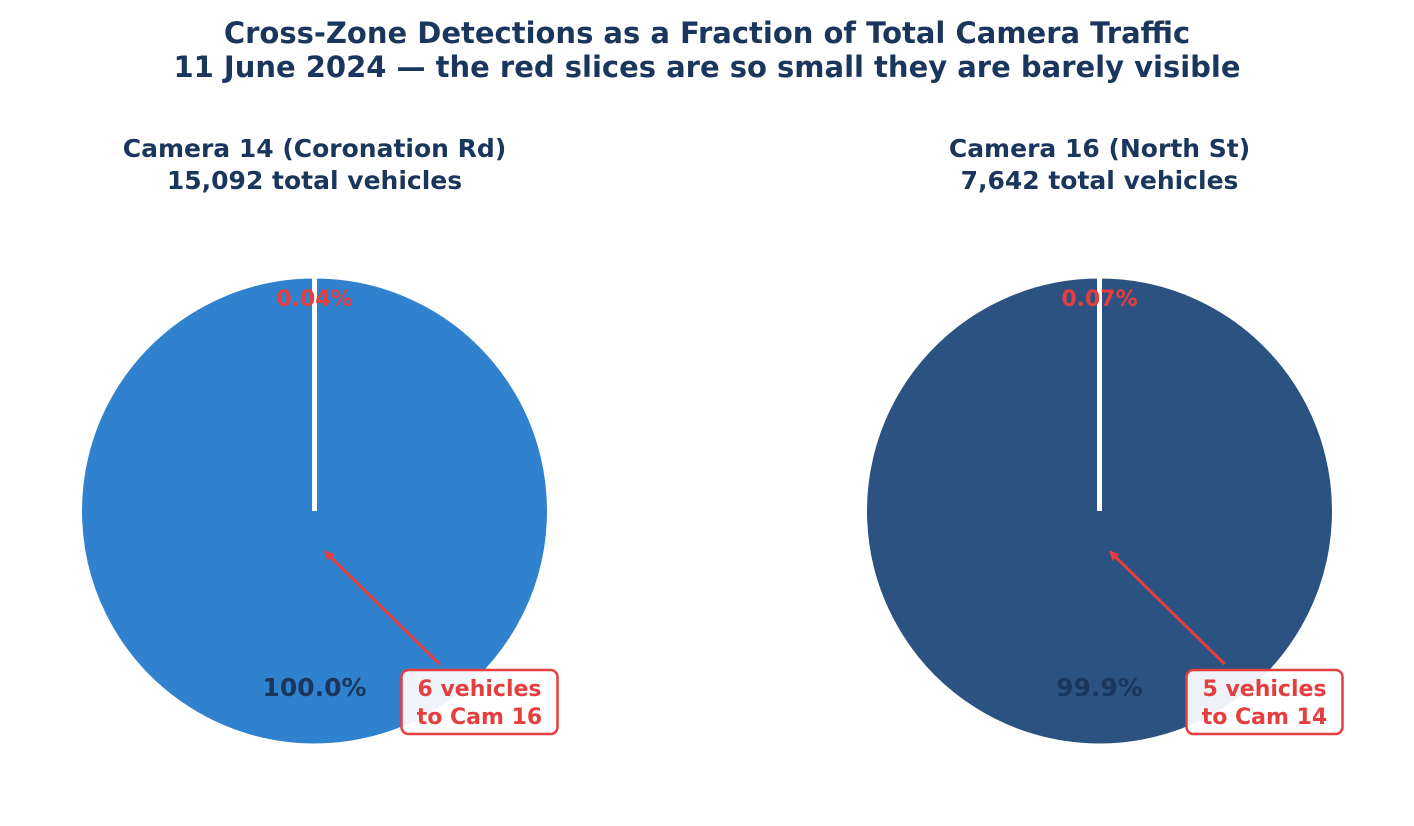 The image size is (1414, 826). What do you see at coordinates (314, 687) in the screenshot?
I see `pie-label-main: 100.0%` at bounding box center [314, 687].